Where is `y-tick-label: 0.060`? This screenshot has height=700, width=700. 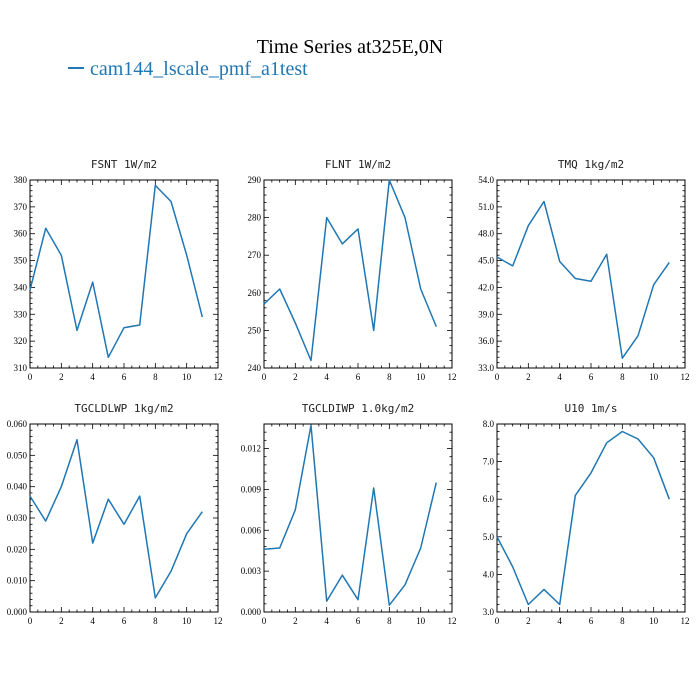 y-tick-label: 0.060 is located at coordinates (17, 424).